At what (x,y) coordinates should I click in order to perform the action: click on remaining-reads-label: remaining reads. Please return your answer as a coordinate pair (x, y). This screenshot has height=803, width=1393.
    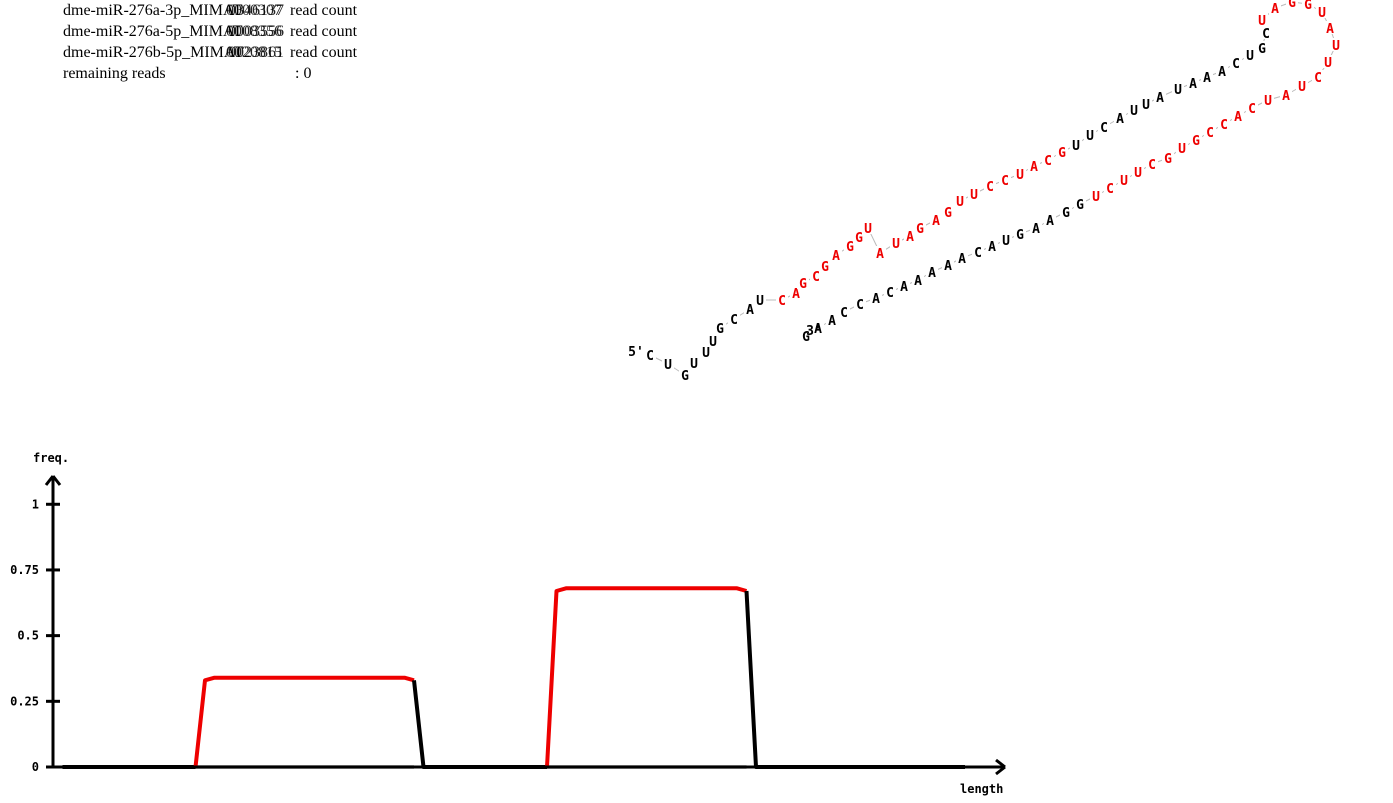
    Looking at the image, I should click on (114, 73).